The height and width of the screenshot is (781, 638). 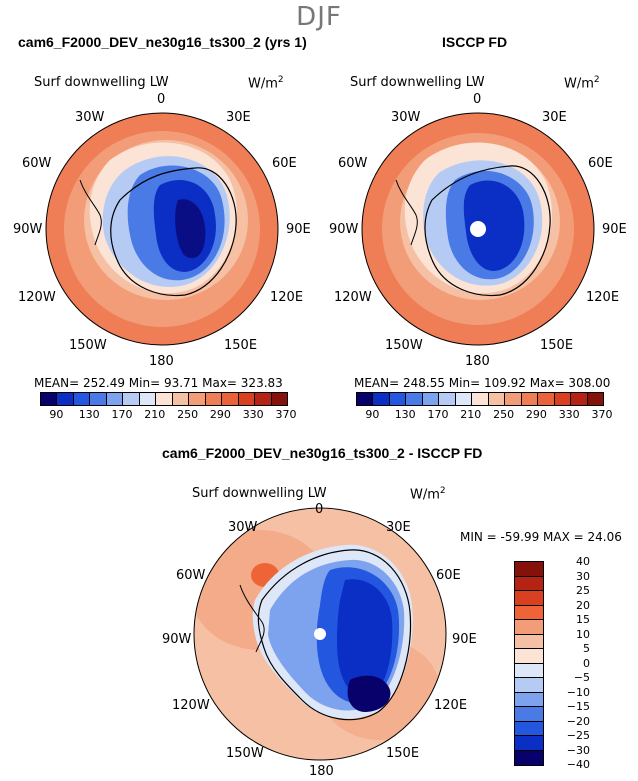 I want to click on model-variable-label: Surf downwelling LW, so click(x=101, y=82).